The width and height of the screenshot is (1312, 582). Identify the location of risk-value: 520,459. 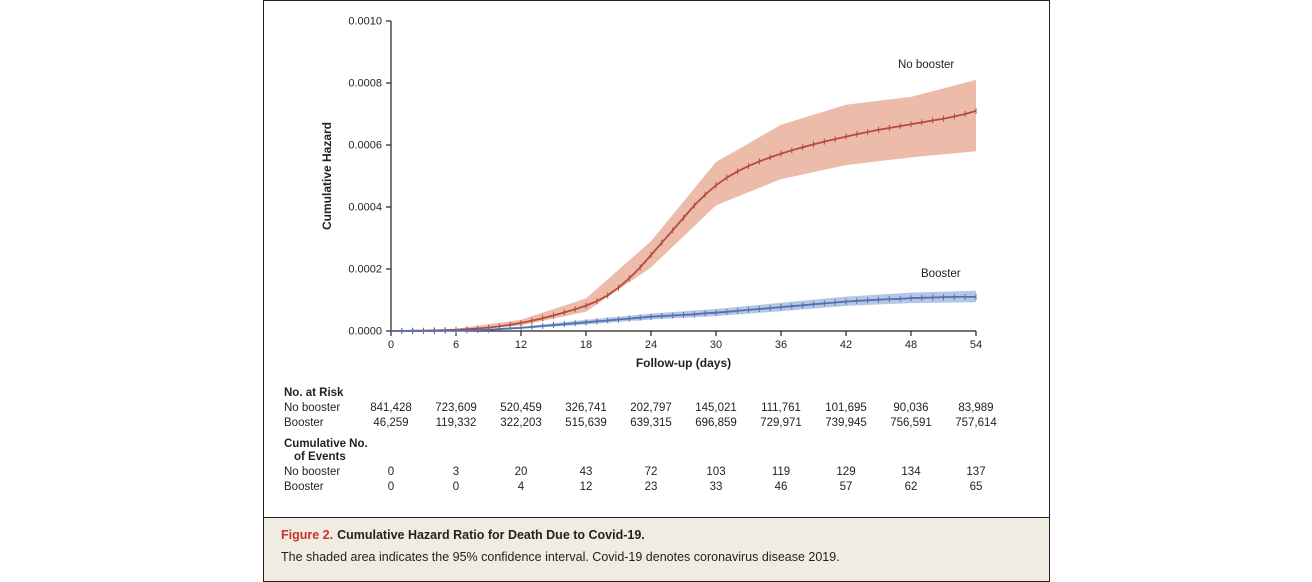
(521, 408).